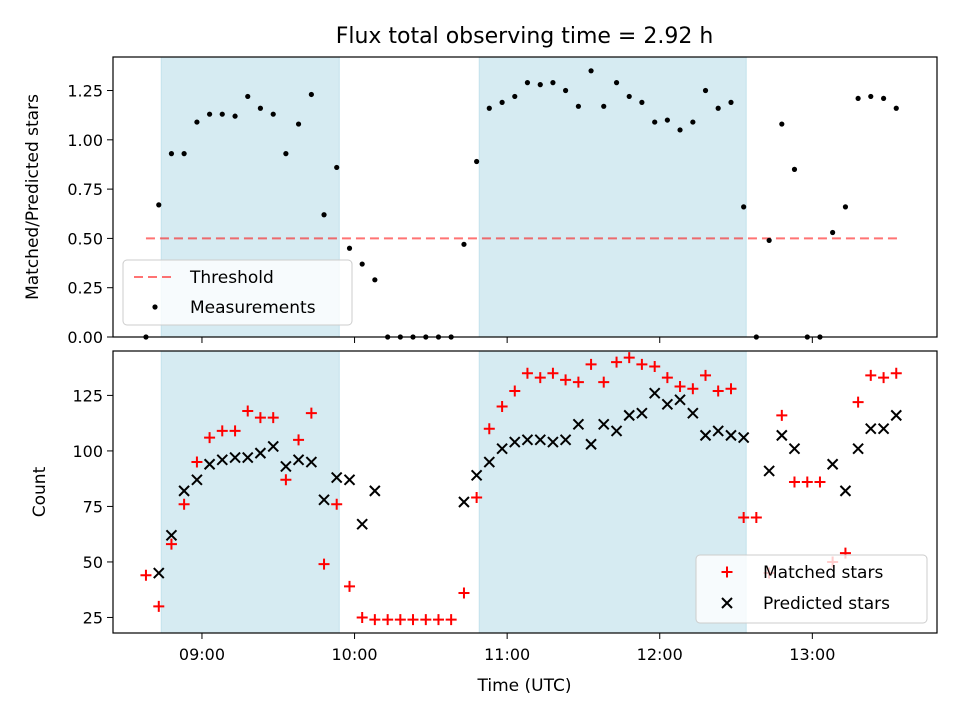  What do you see at coordinates (727, 603) in the screenshot?
I see `legend-predicted-swatch` at bounding box center [727, 603].